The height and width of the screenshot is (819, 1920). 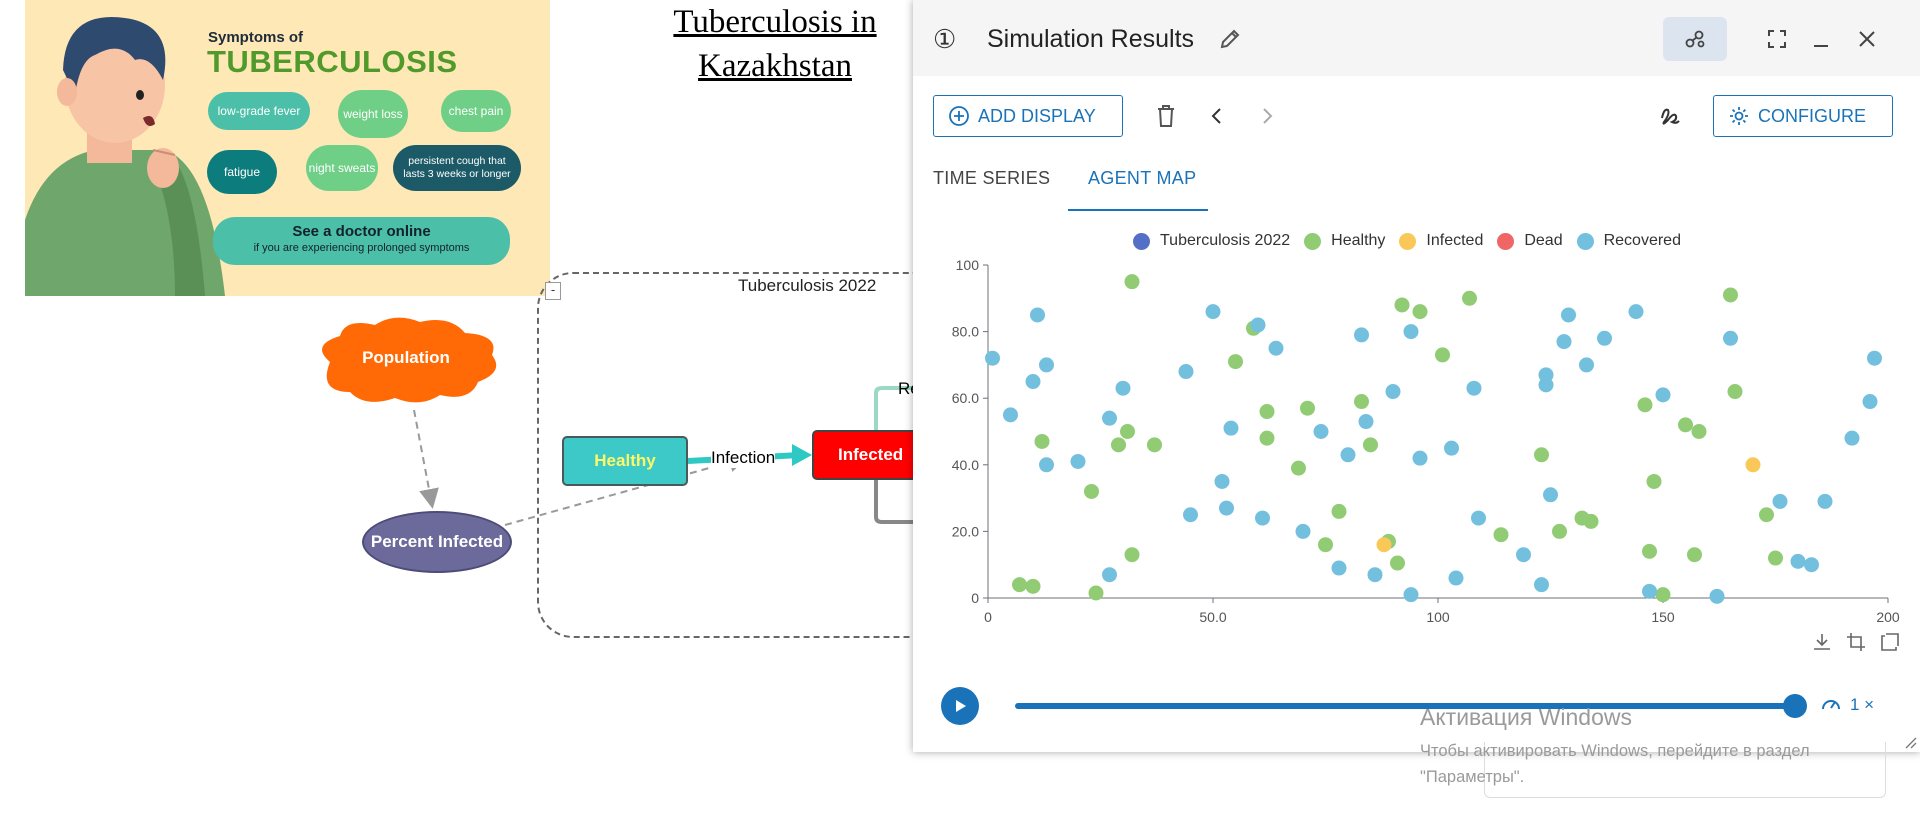 I want to click on minimize-button, so click(x=1821, y=39).